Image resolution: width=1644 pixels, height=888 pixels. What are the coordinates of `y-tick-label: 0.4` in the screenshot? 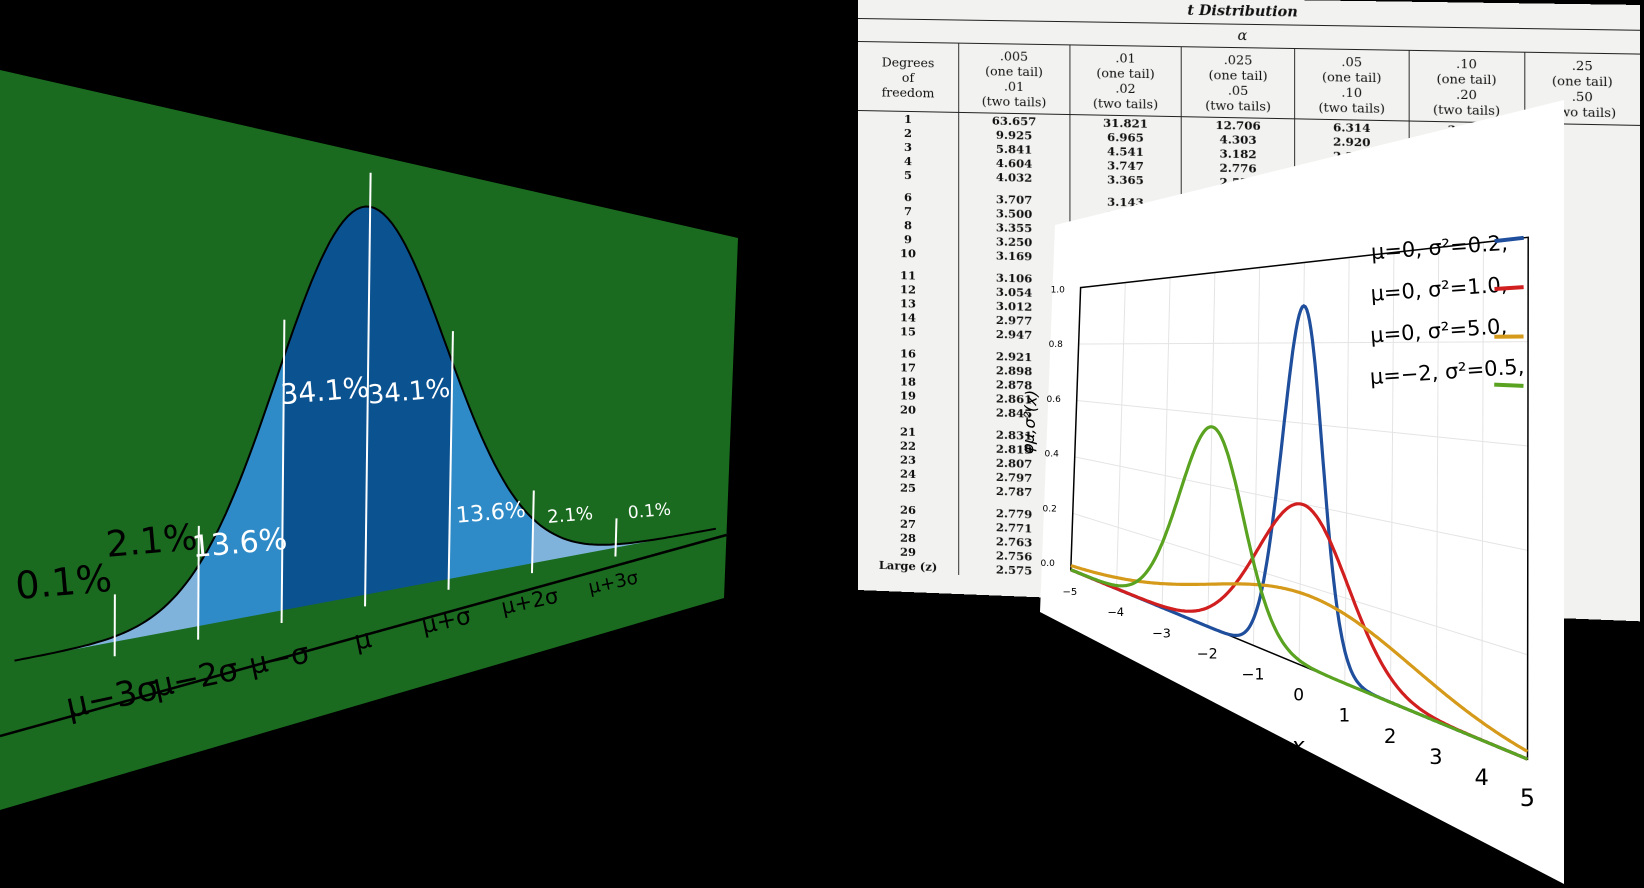 It's located at (1052, 455).